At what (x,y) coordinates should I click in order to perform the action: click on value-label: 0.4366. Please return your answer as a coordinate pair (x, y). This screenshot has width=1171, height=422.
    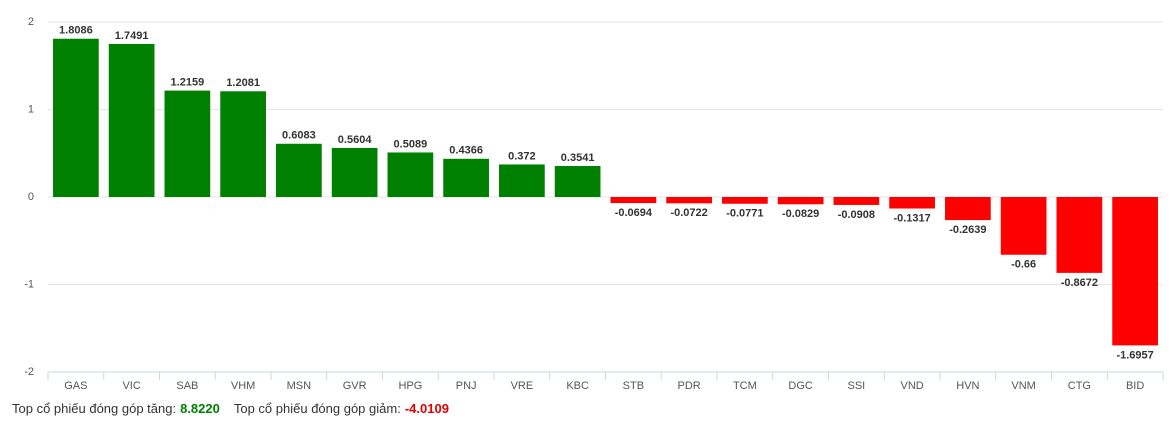
    Looking at the image, I should click on (466, 151).